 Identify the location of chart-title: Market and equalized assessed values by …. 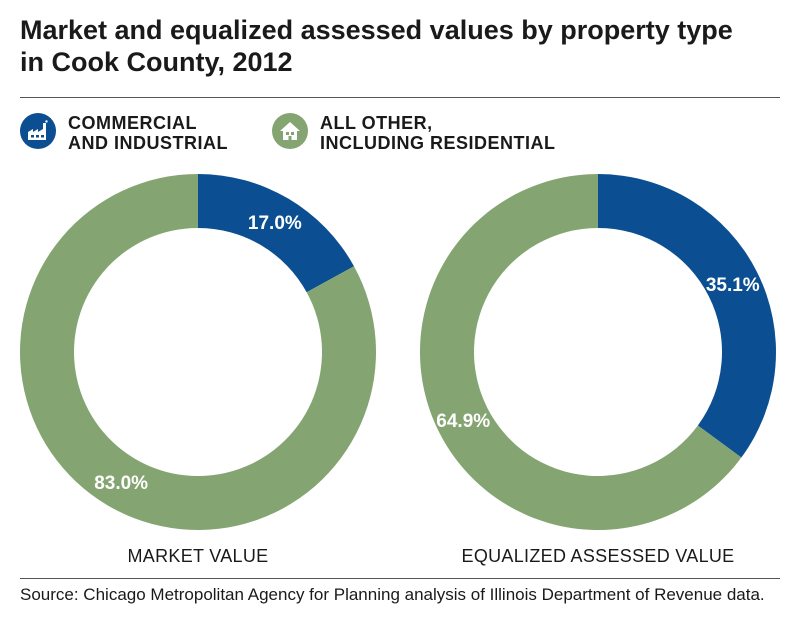
(400, 46).